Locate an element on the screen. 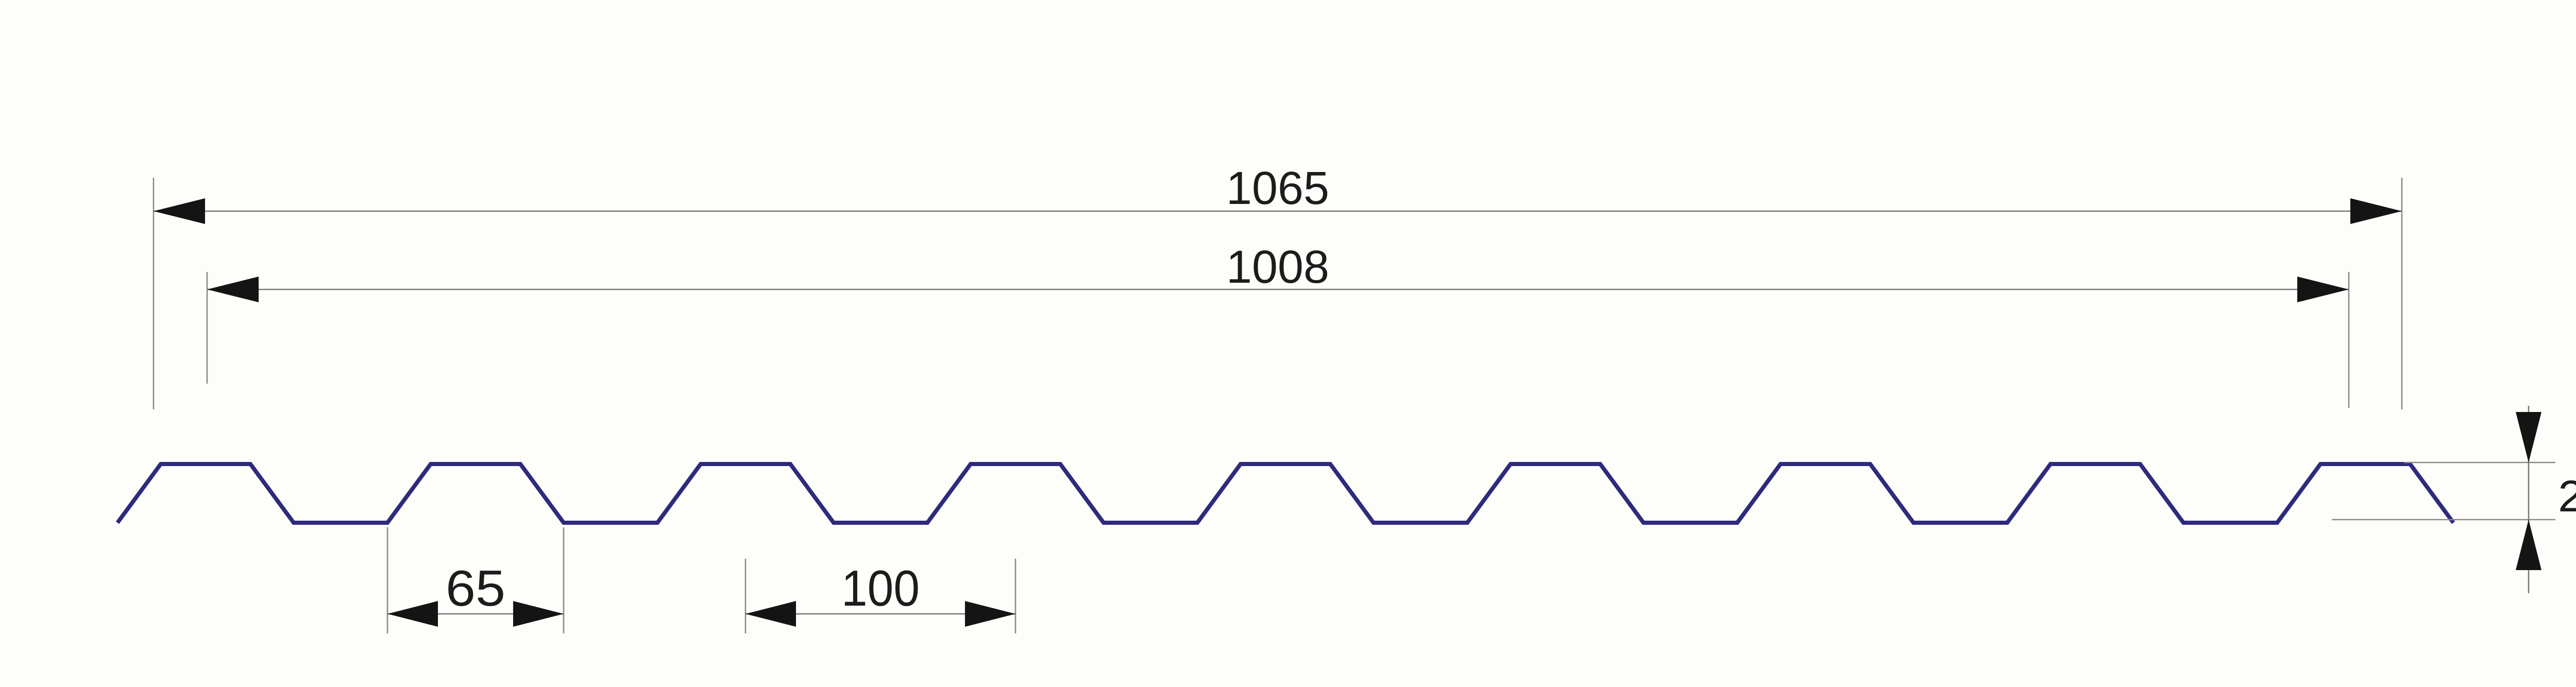 Image resolution: width=2576 pixels, height=687 pixels. dimension-pitch: 100 is located at coordinates (880, 596).